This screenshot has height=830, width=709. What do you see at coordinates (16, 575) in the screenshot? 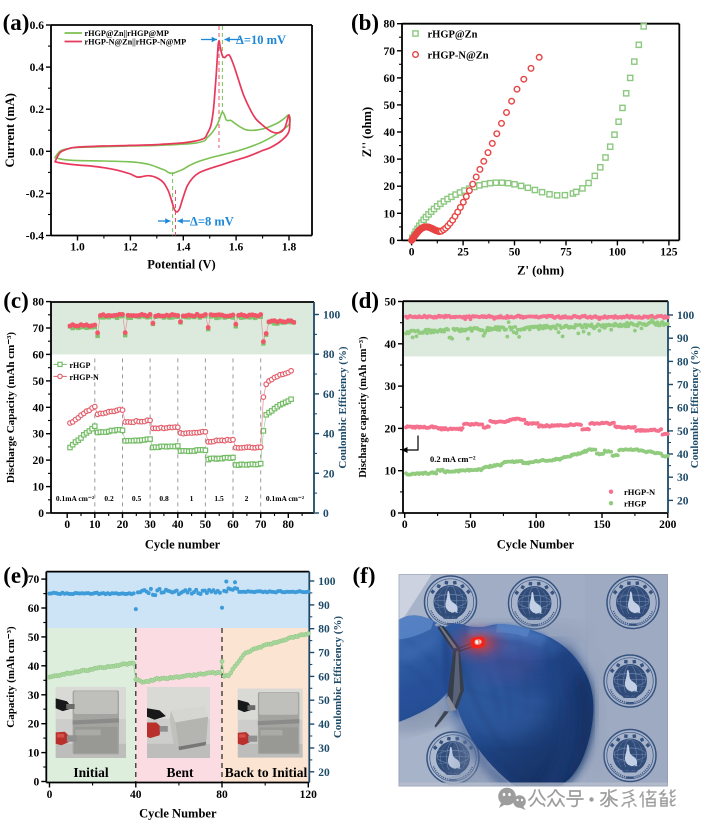
I see `svg-text: (e)` at bounding box center [16, 575].